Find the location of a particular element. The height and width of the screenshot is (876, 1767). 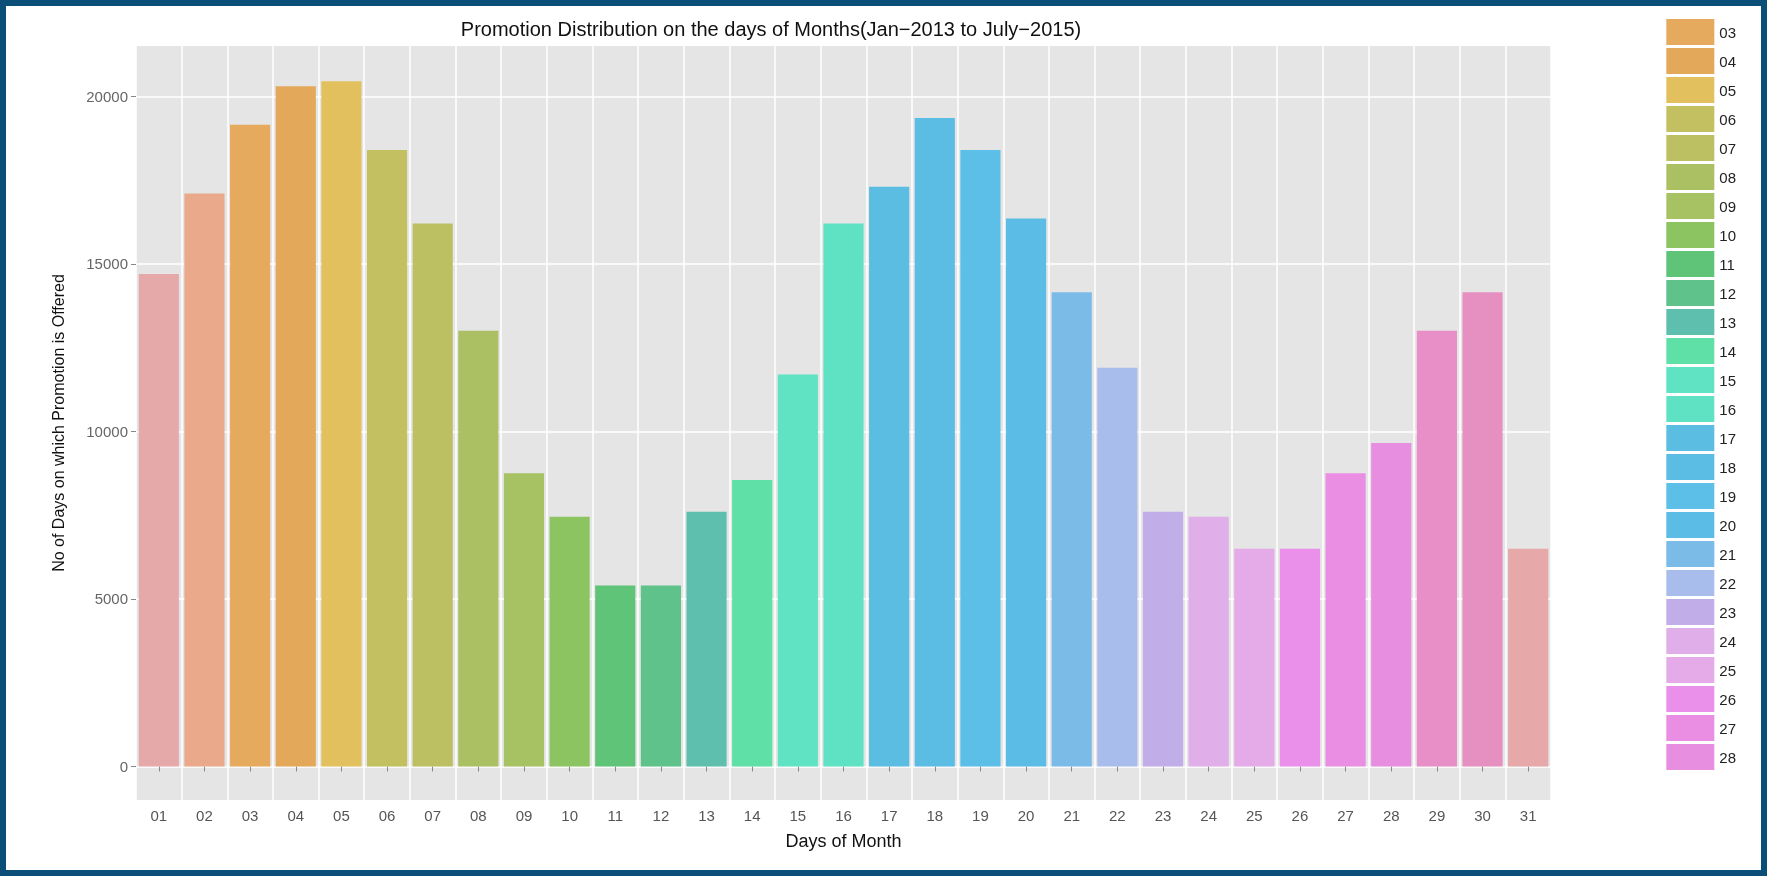

legend-label: 21 is located at coordinates (1727, 554).